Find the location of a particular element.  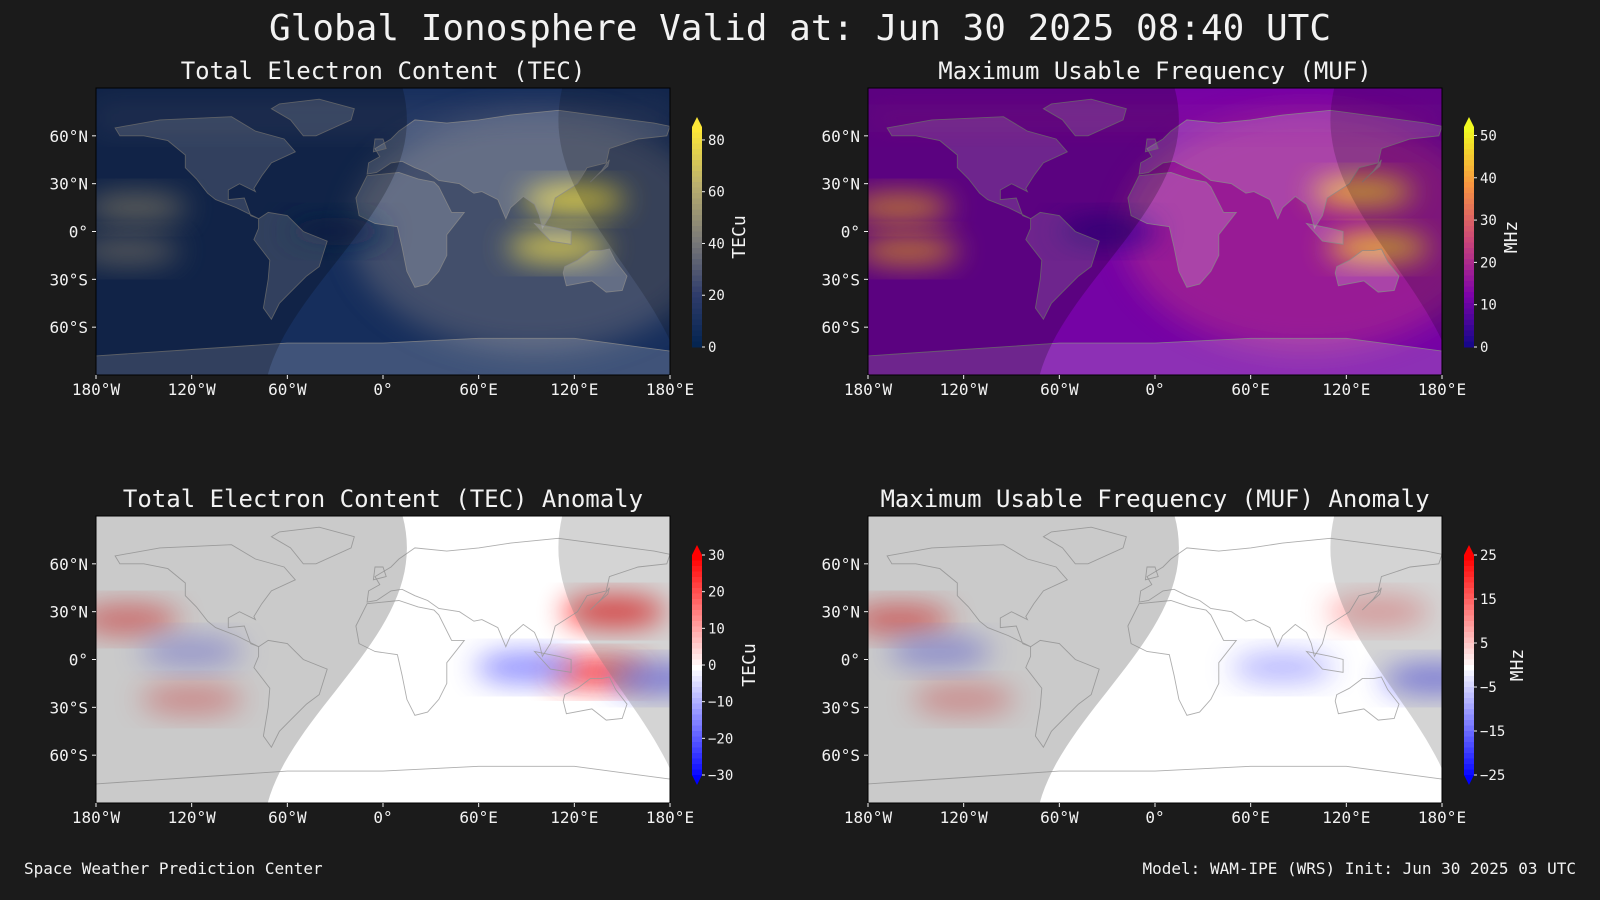

y-tick-label: 30°N is located at coordinates (840, 184).